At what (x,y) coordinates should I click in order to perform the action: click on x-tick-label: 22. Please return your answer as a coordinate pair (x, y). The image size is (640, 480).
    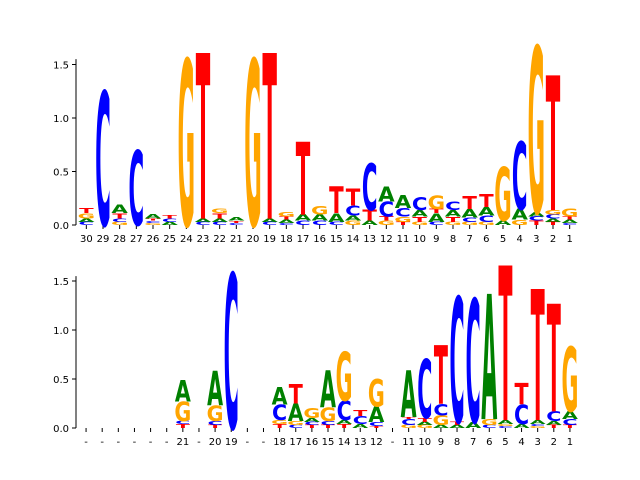
    Looking at the image, I should click on (219, 239).